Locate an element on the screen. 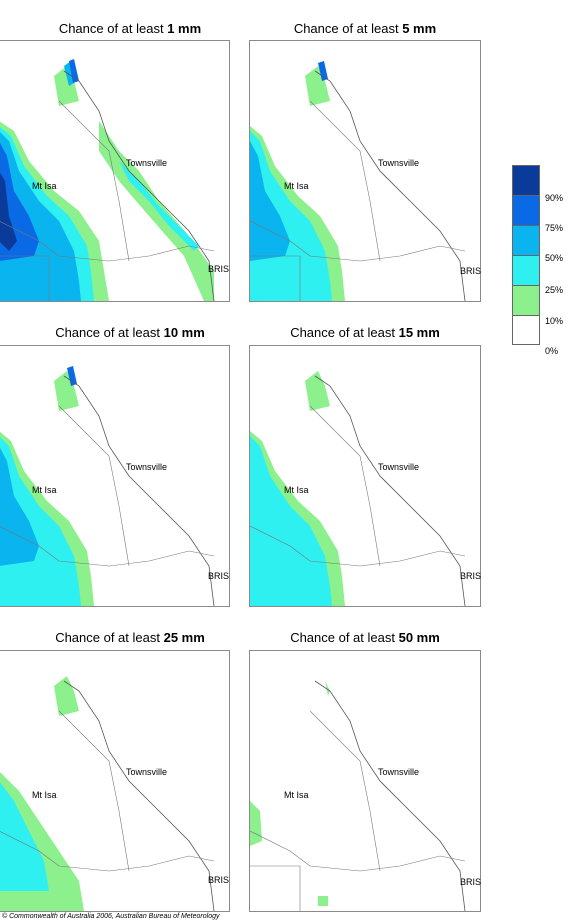 This screenshot has height=923, width=570. map-50mm is located at coordinates (365, 781).